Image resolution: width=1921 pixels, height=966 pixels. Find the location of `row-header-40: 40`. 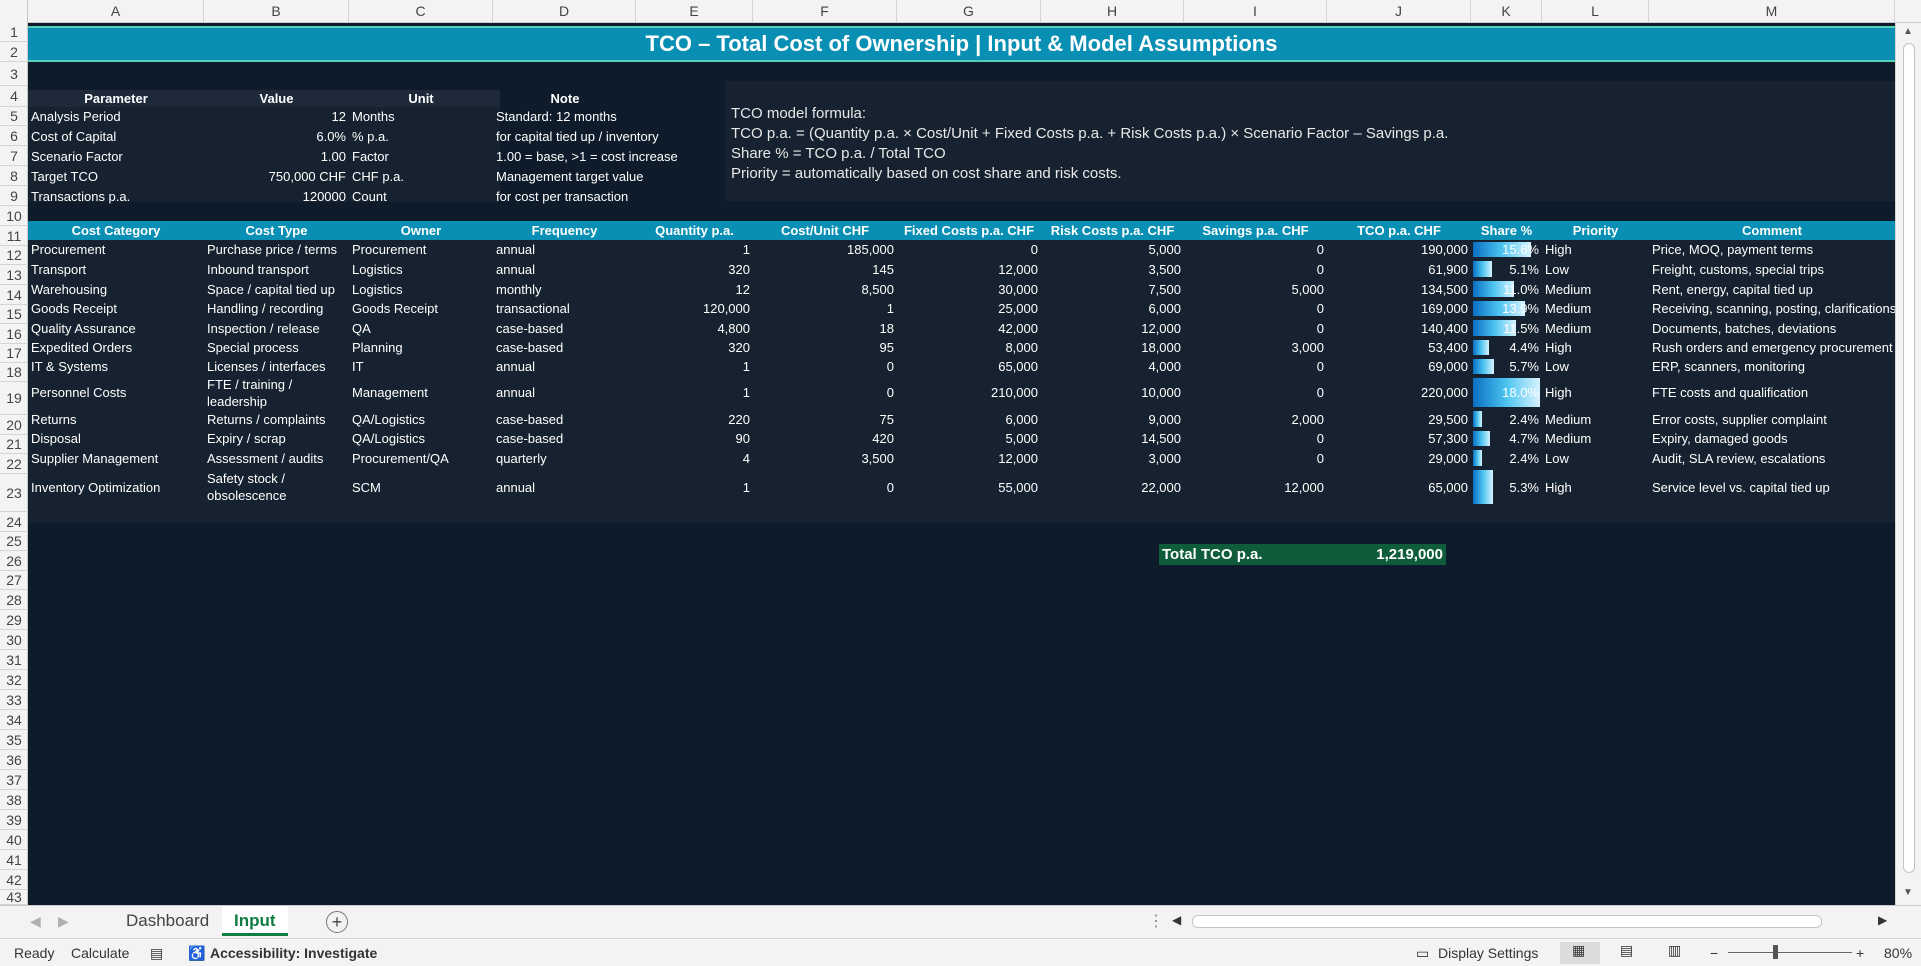

row-header-40: 40 is located at coordinates (14, 840).